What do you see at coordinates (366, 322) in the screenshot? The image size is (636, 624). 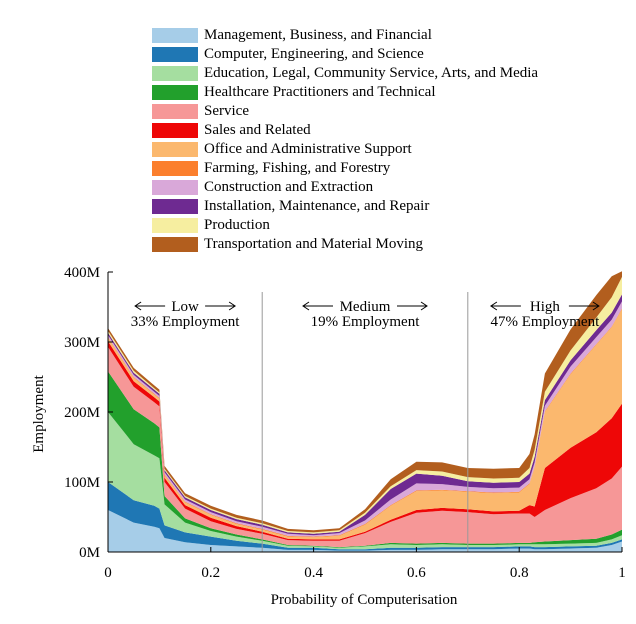 I see `region-share: 19% Employment` at bounding box center [366, 322].